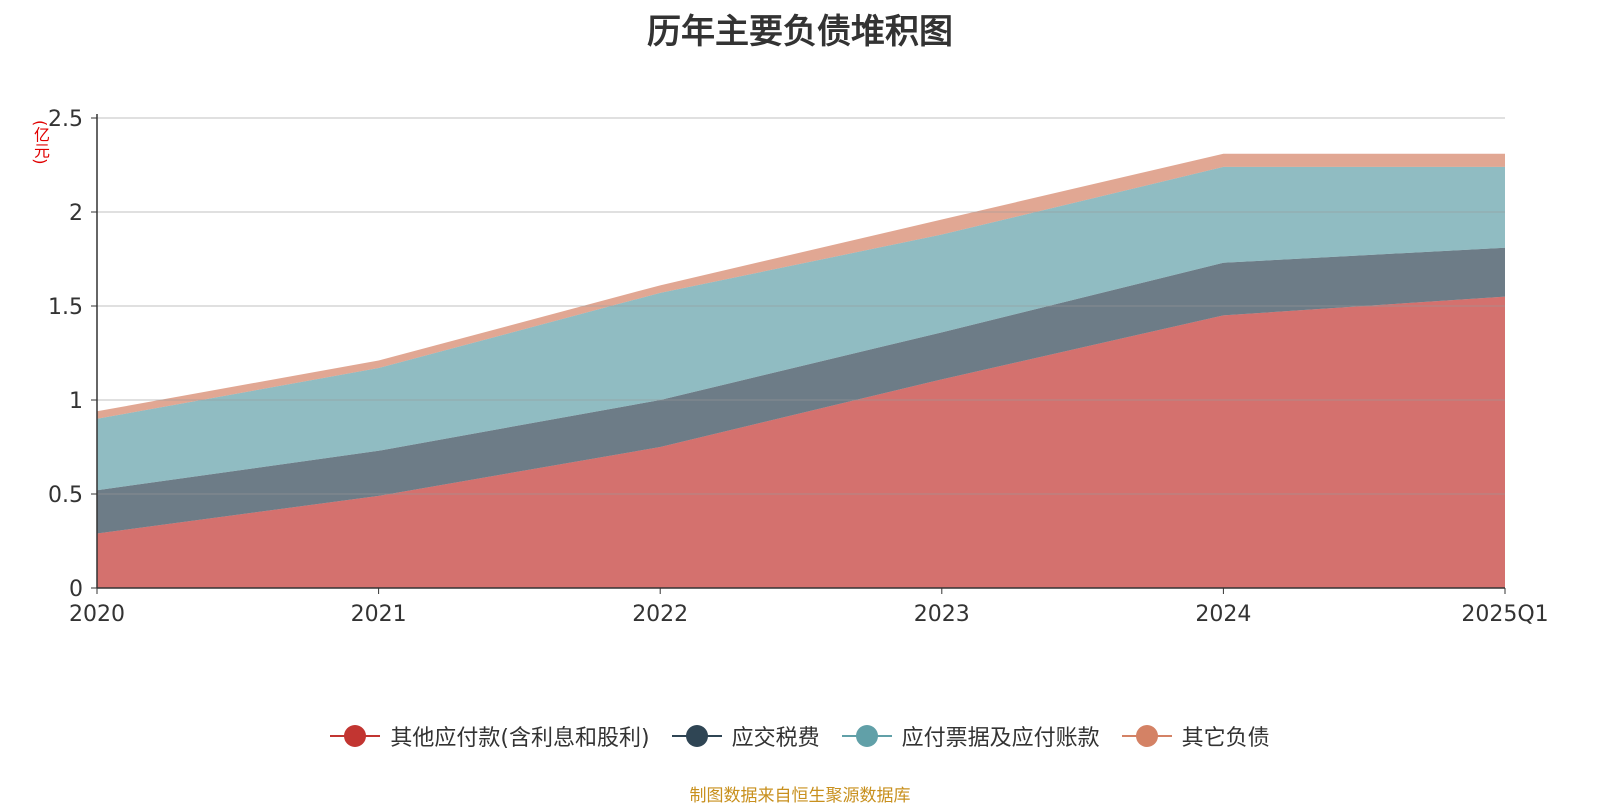  Describe the element at coordinates (942, 614) in the screenshot. I see `x-tick-label-3: 2023` at that location.